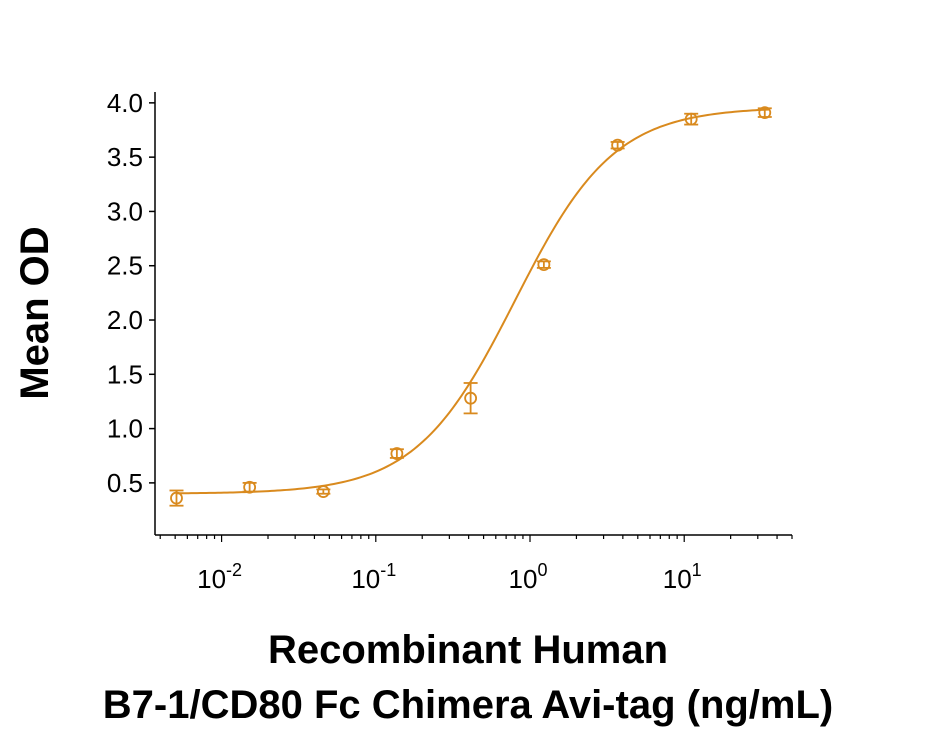 This screenshot has height=736, width=935. What do you see at coordinates (125, 374) in the screenshot?
I see `y-tick-label: 1.5` at bounding box center [125, 374].